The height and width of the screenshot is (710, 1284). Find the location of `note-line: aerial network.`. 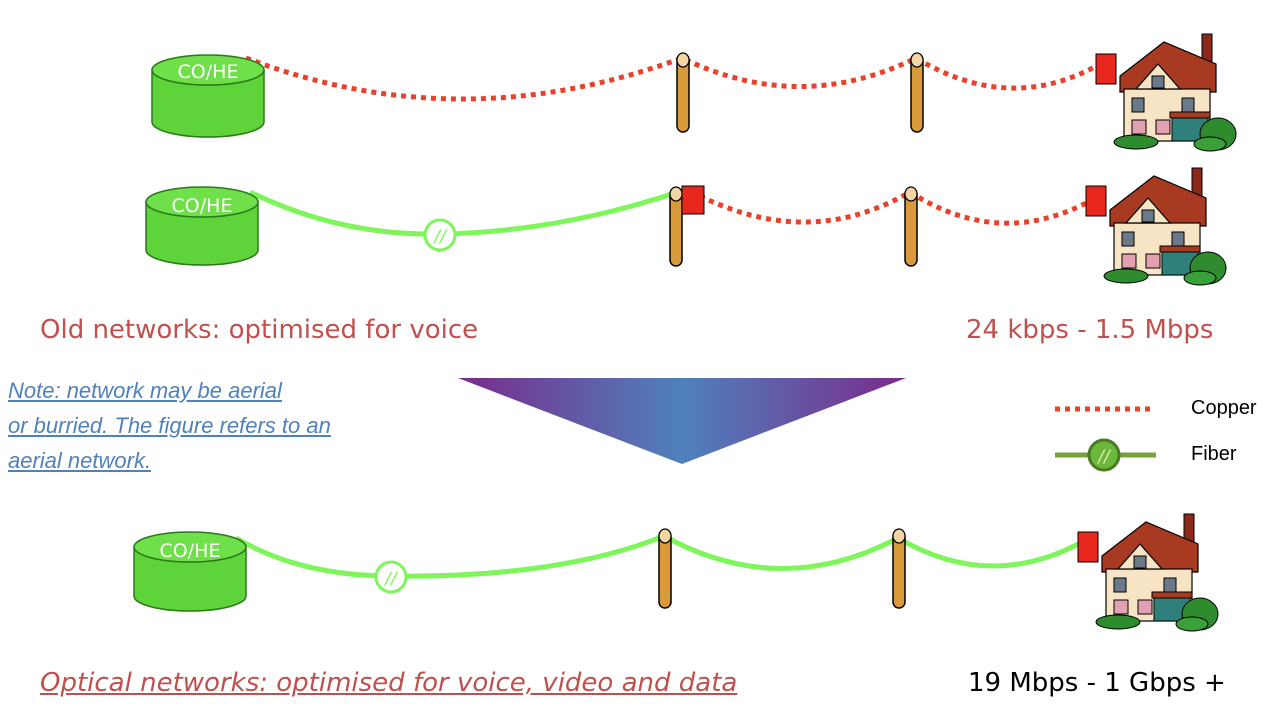

note-line: aerial network. is located at coordinates (80, 460).